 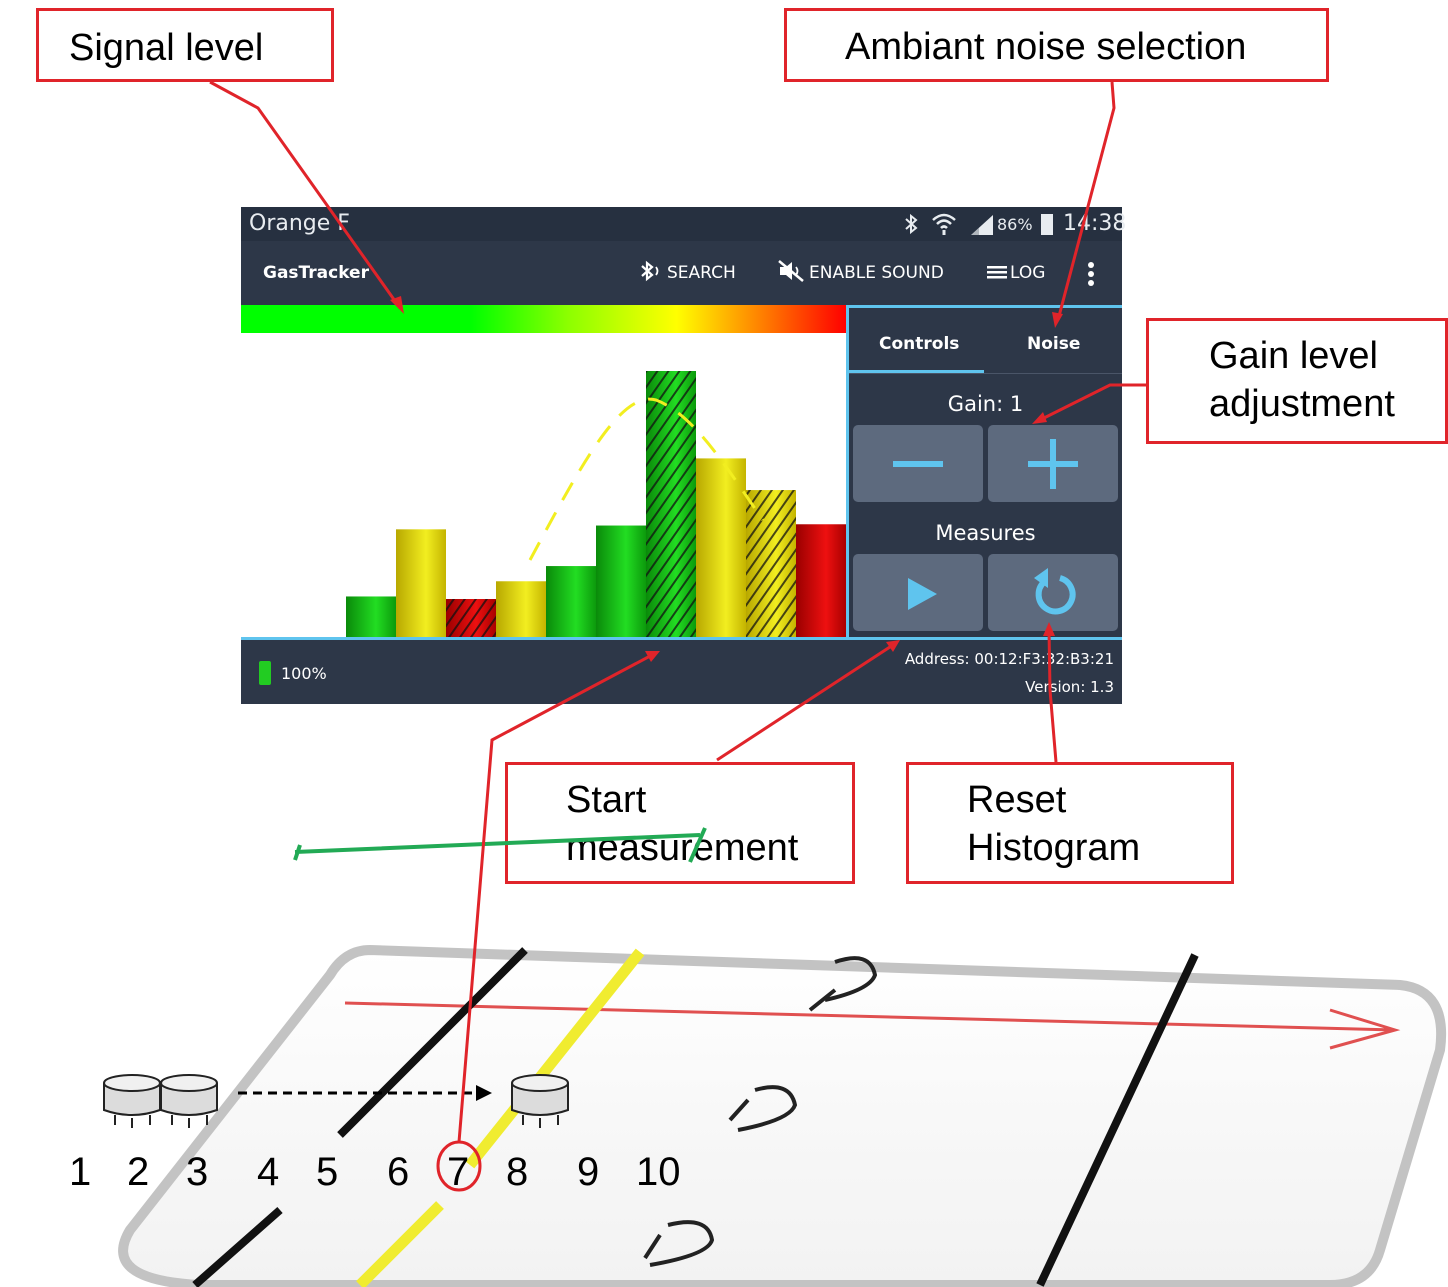 What do you see at coordinates (138, 1172) in the screenshot?
I see `position-label: 2` at bounding box center [138, 1172].